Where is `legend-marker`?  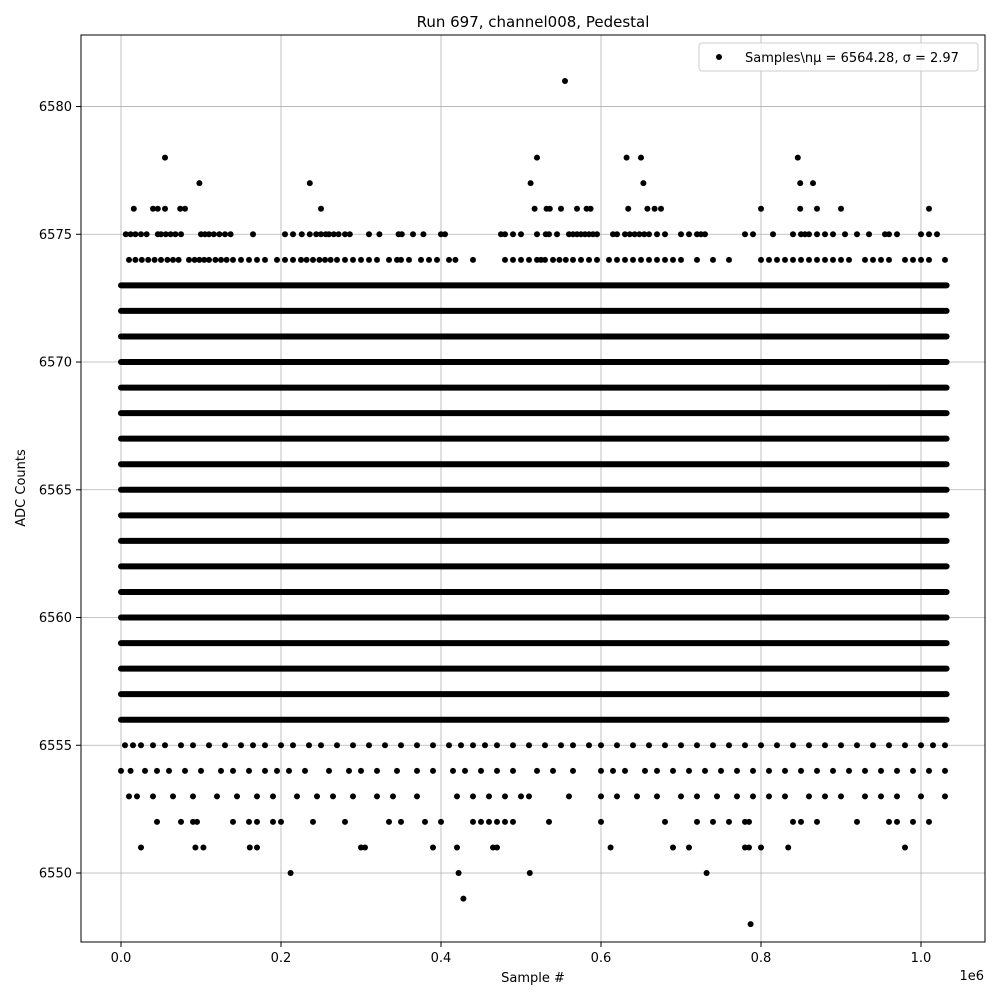 legend-marker is located at coordinates (719, 57).